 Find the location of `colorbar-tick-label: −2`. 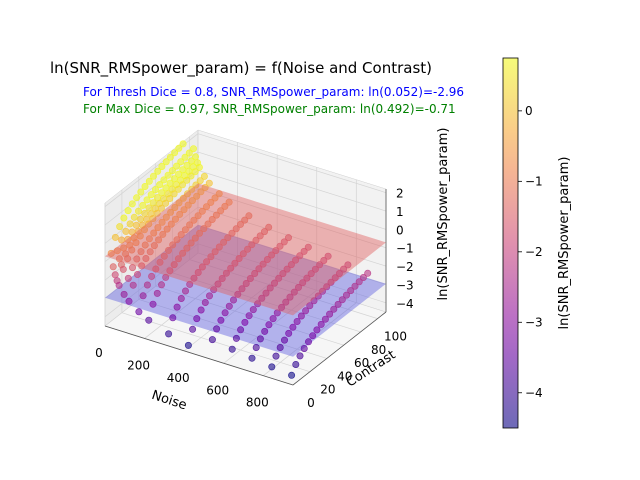

colorbar-tick-label: −2 is located at coordinates (534, 252).